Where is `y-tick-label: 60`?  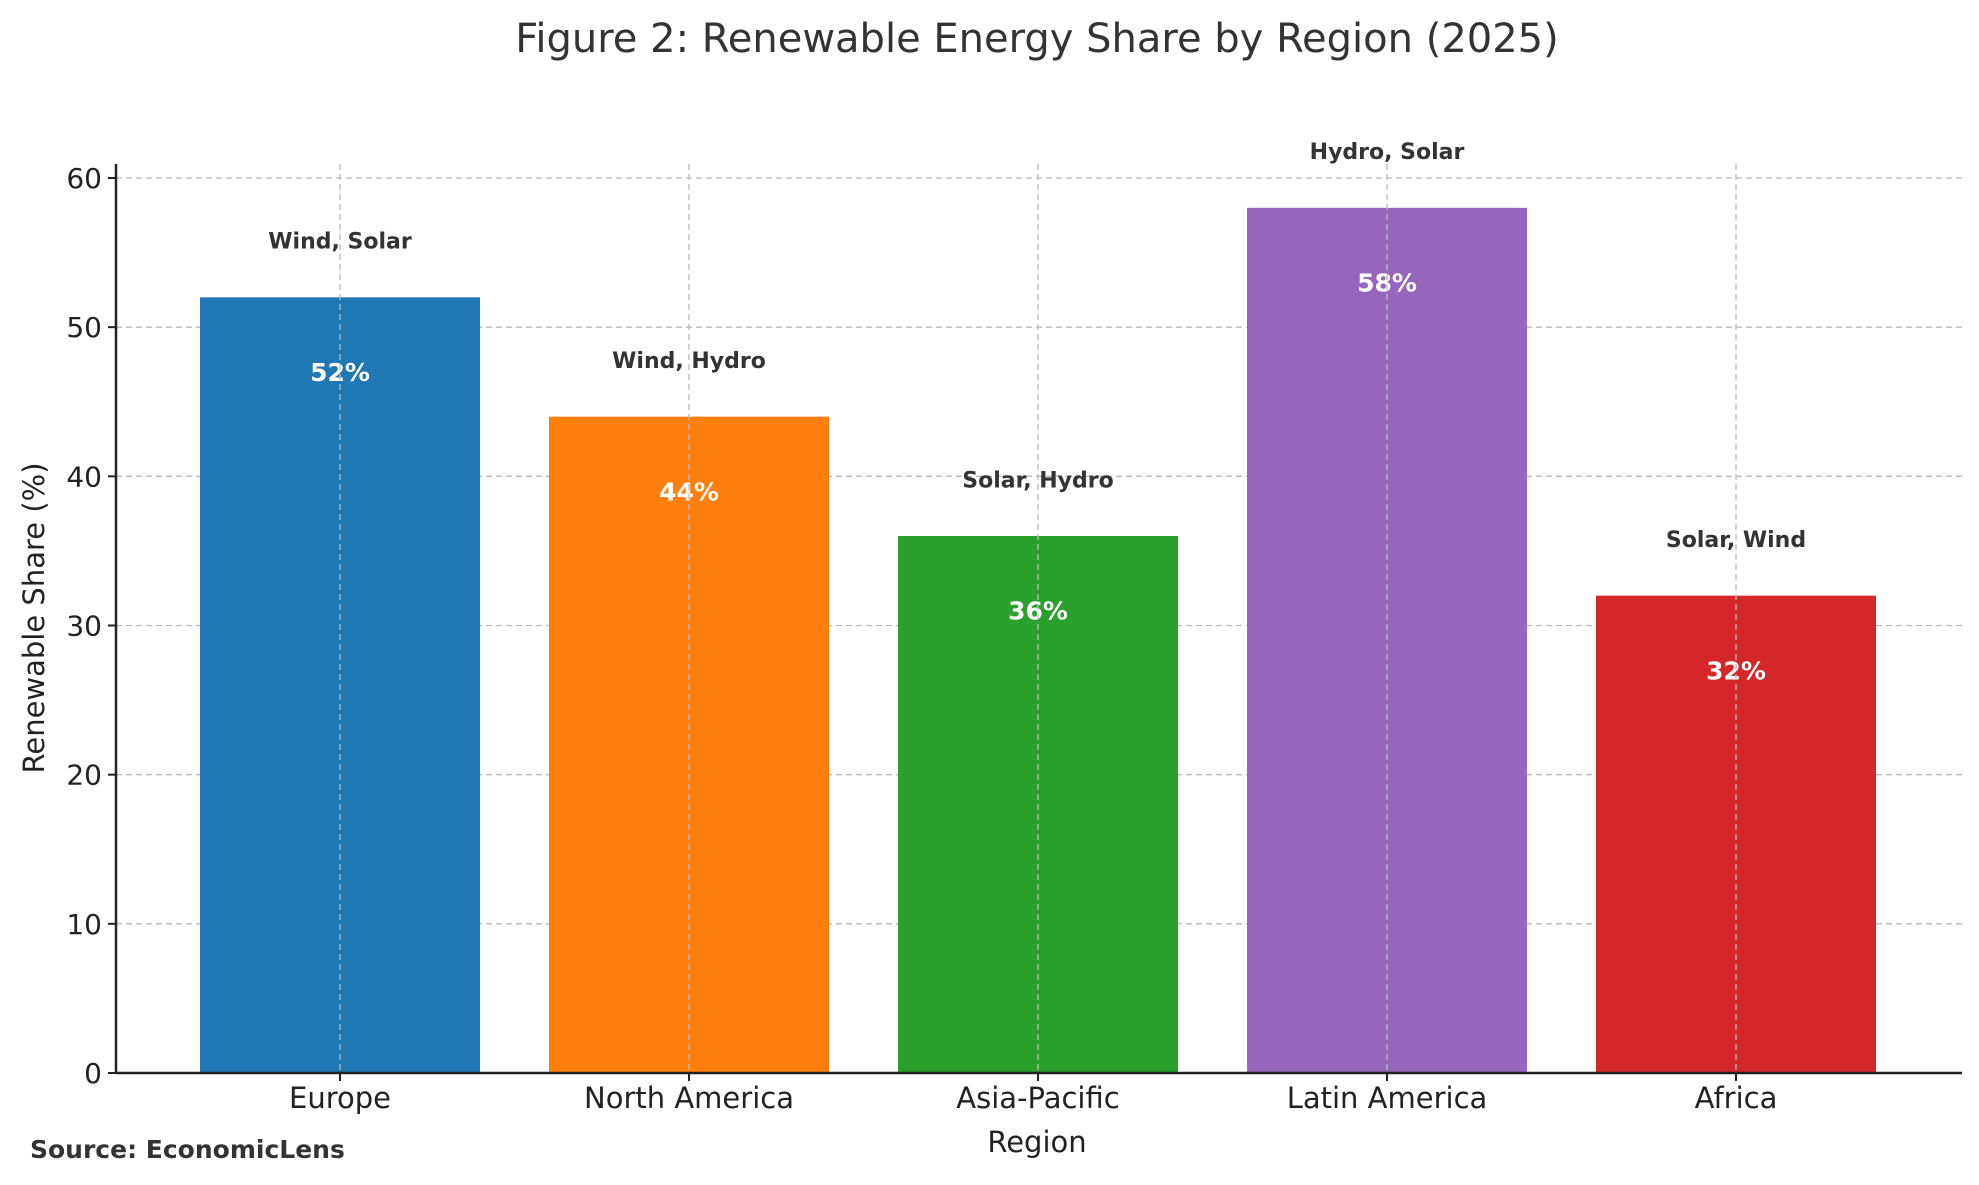 y-tick-label: 60 is located at coordinates (84, 178).